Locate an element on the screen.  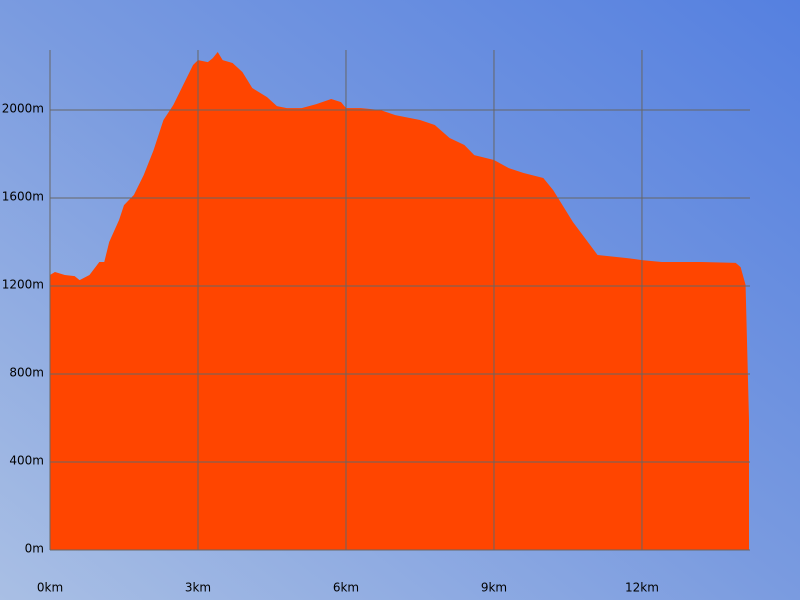
x-tick-label: 3km is located at coordinates (198, 588).